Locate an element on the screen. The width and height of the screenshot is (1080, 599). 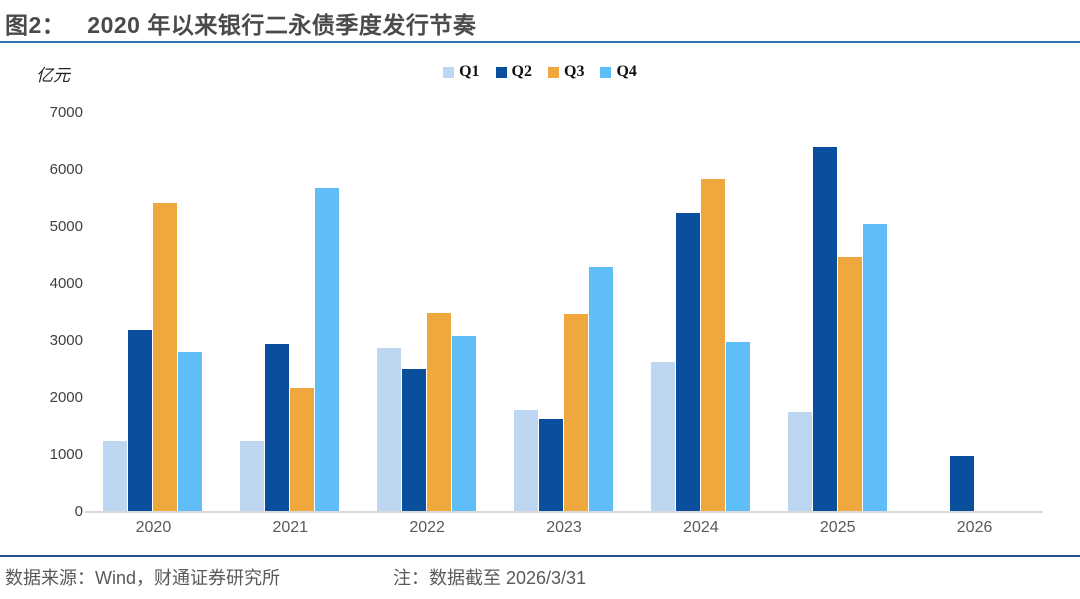
bar-2022-q2 is located at coordinates (414, 440).